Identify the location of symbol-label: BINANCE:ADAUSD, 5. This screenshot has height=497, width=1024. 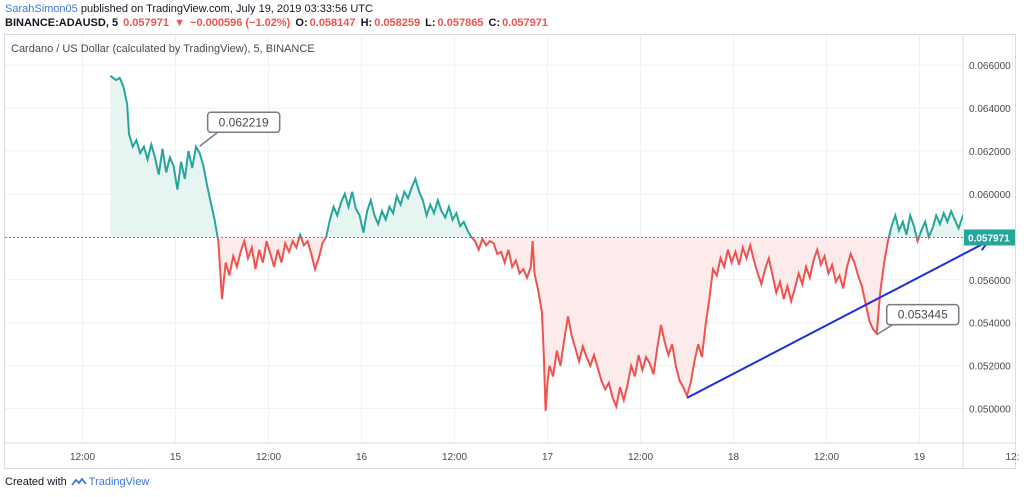
(62, 23).